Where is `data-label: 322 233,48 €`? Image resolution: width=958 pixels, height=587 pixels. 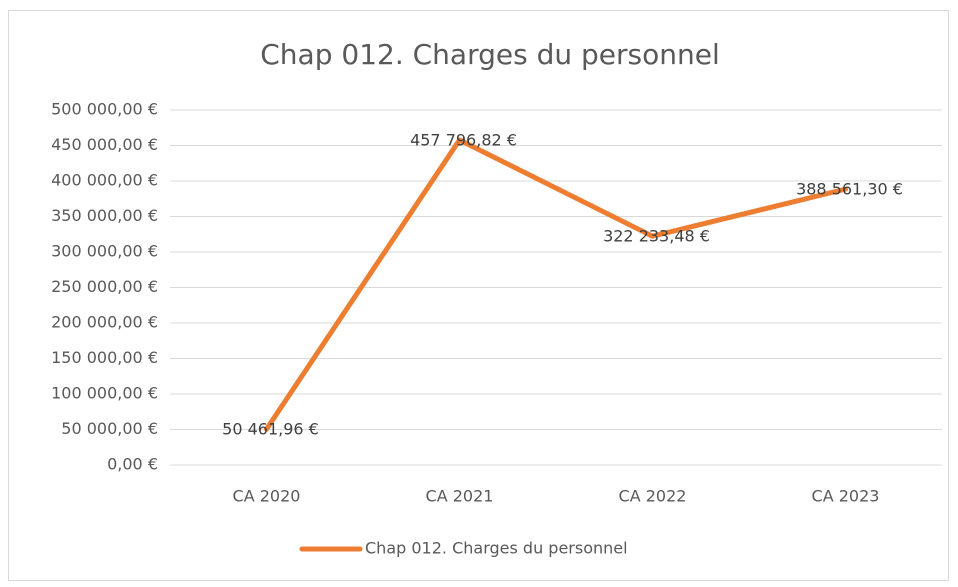 data-label: 322 233,48 € is located at coordinates (656, 236).